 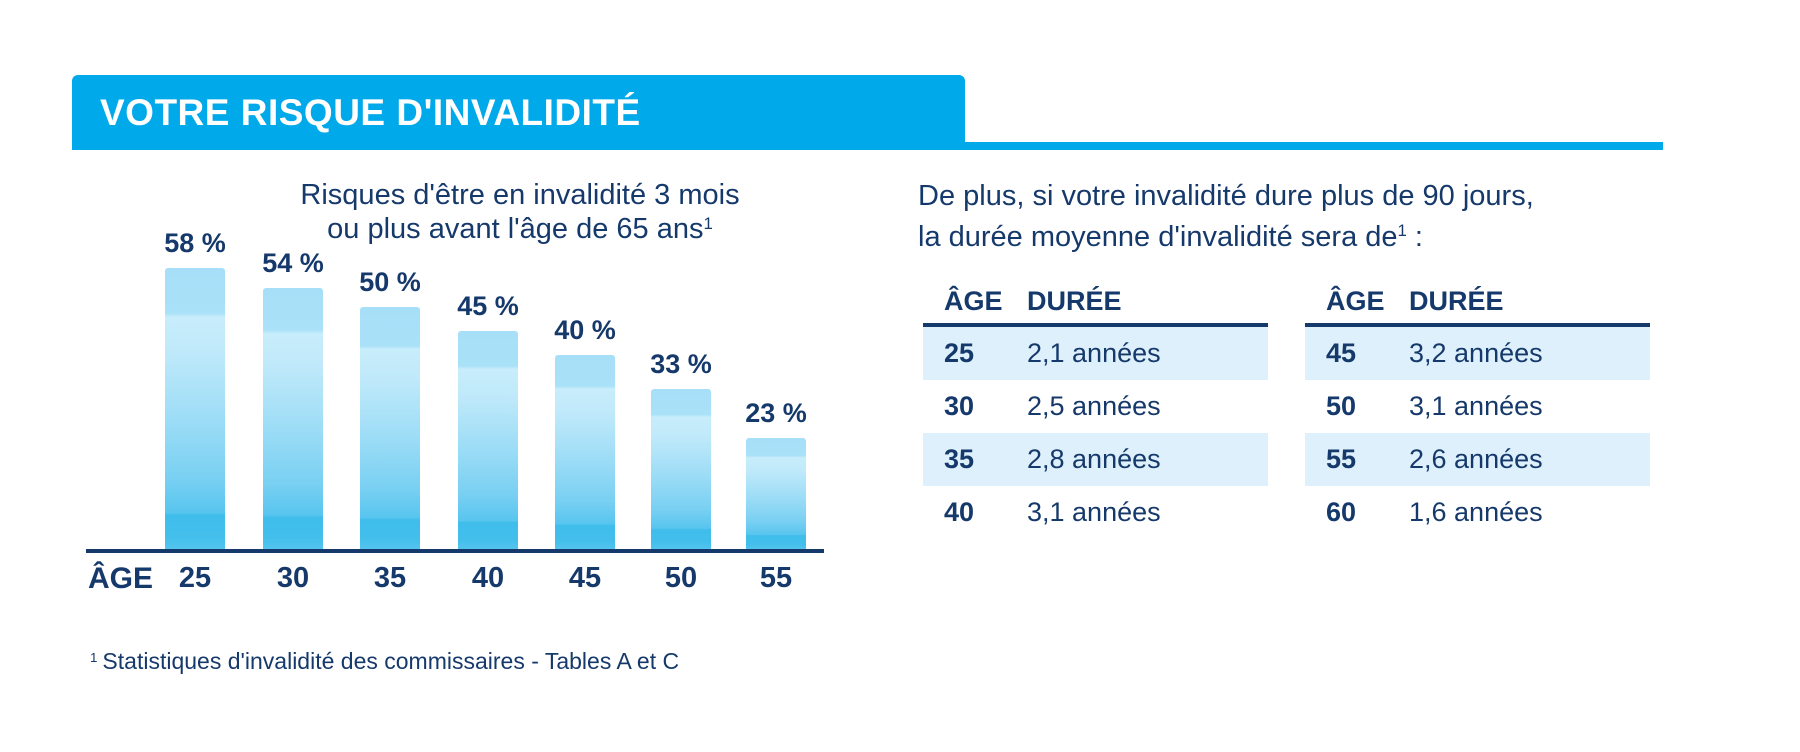 I want to click on bar-value-label: 50 %, so click(x=390, y=282).